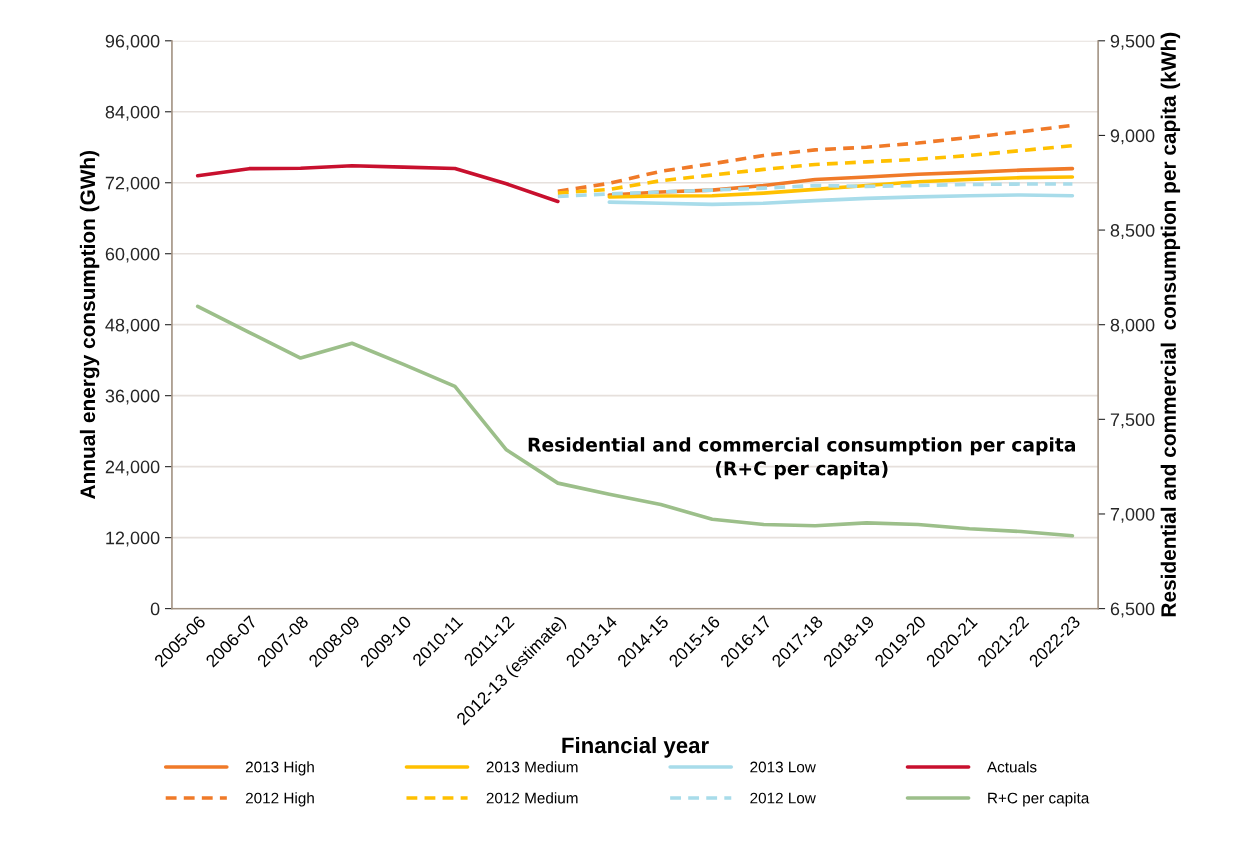  I want to click on legend-label: 2012 High, so click(279, 799).